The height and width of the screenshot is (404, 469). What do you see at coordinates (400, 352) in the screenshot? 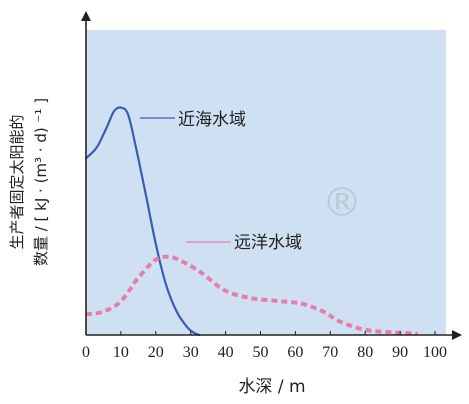
I see `x-tick-label: 90` at bounding box center [400, 352].